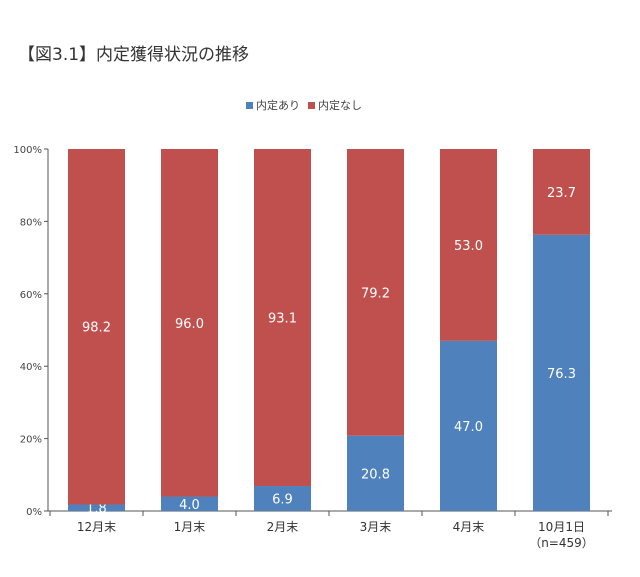  What do you see at coordinates (283, 527) in the screenshot?
I see `x-category-label: 2月末` at bounding box center [283, 527].